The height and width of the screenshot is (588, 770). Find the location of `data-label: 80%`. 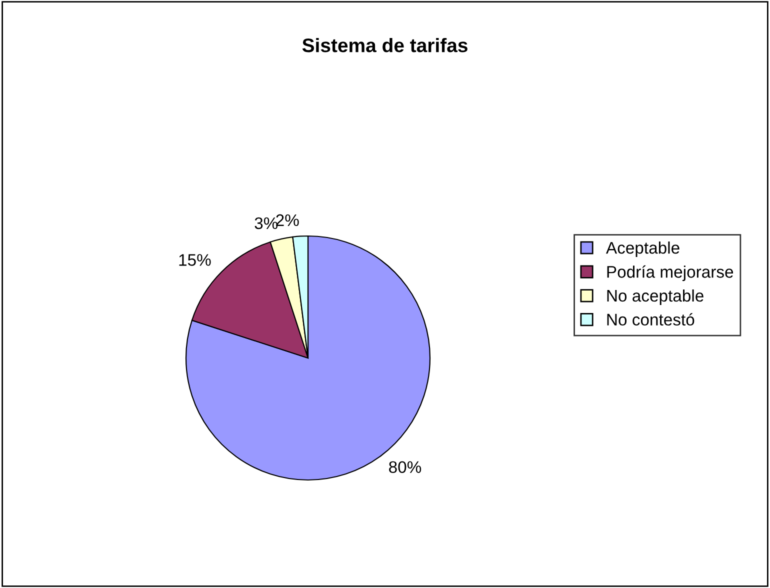

data-label: 80% is located at coordinates (405, 467).